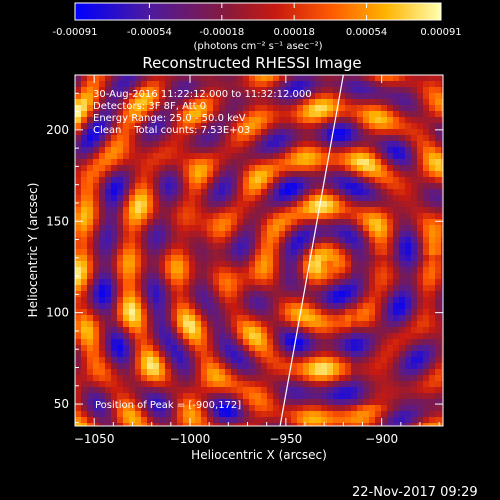 Image resolution: width=500 pixels, height=500 pixels. Describe the element at coordinates (57, 221) in the screenshot. I see `y-tick-label: 150` at that location.